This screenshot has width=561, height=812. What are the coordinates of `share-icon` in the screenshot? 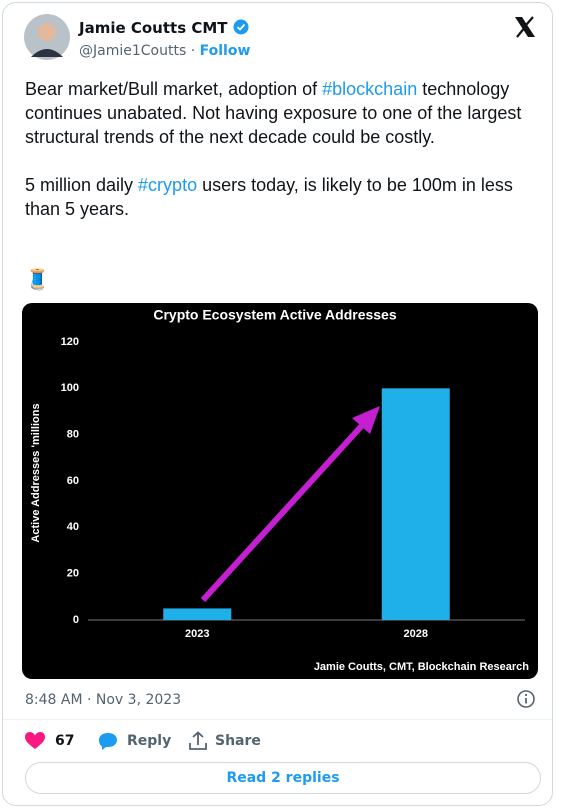 It's located at (198, 741).